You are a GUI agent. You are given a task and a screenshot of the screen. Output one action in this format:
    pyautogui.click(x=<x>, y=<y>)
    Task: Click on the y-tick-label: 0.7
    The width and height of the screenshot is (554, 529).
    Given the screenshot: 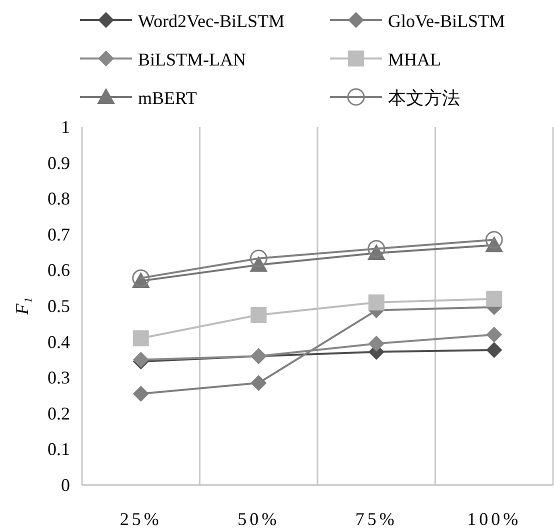 What is the action you would take?
    pyautogui.click(x=59, y=234)
    